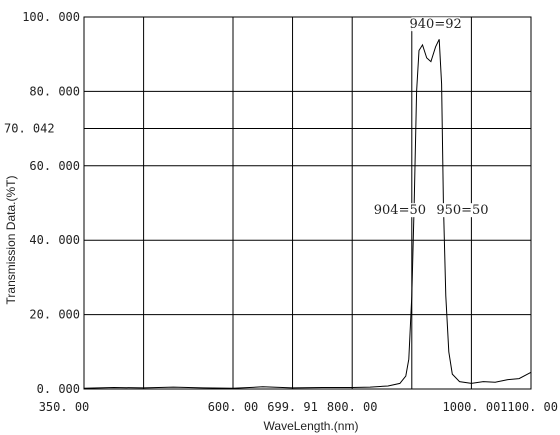 This screenshot has width=560, height=435. I want to click on x-tick-label: 600. 00, so click(233, 407).